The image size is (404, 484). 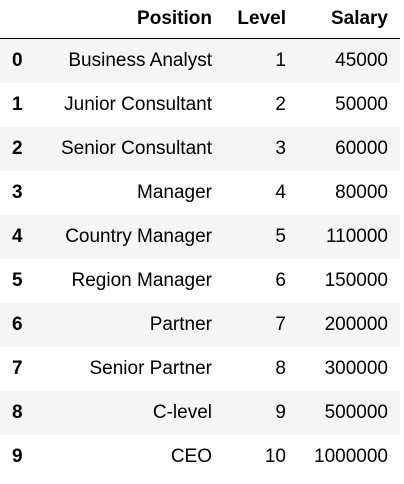 I want to click on level-cell: 8, so click(x=280, y=368).